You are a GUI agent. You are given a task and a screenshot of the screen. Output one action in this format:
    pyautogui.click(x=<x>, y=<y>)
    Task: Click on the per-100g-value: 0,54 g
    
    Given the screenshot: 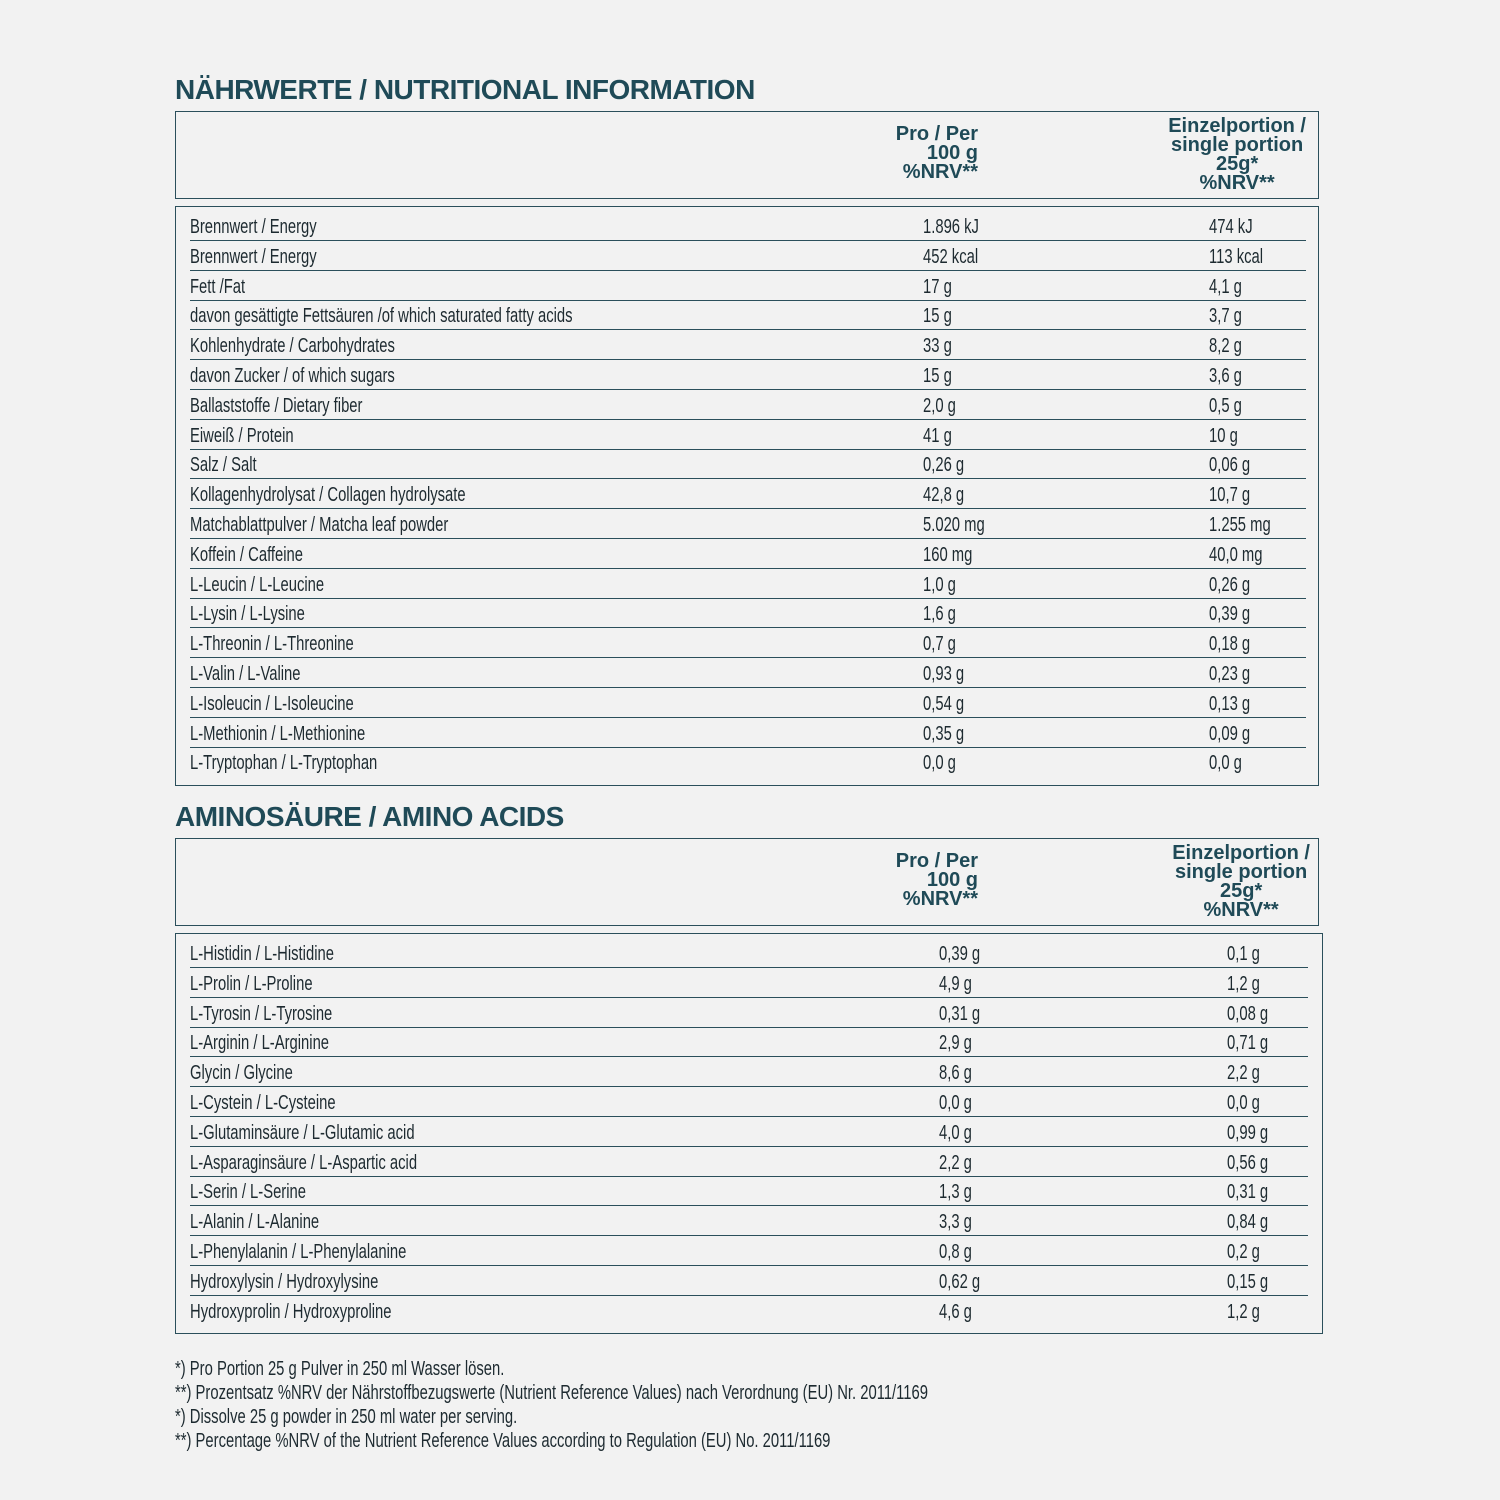 What is the action you would take?
    pyautogui.click(x=944, y=703)
    